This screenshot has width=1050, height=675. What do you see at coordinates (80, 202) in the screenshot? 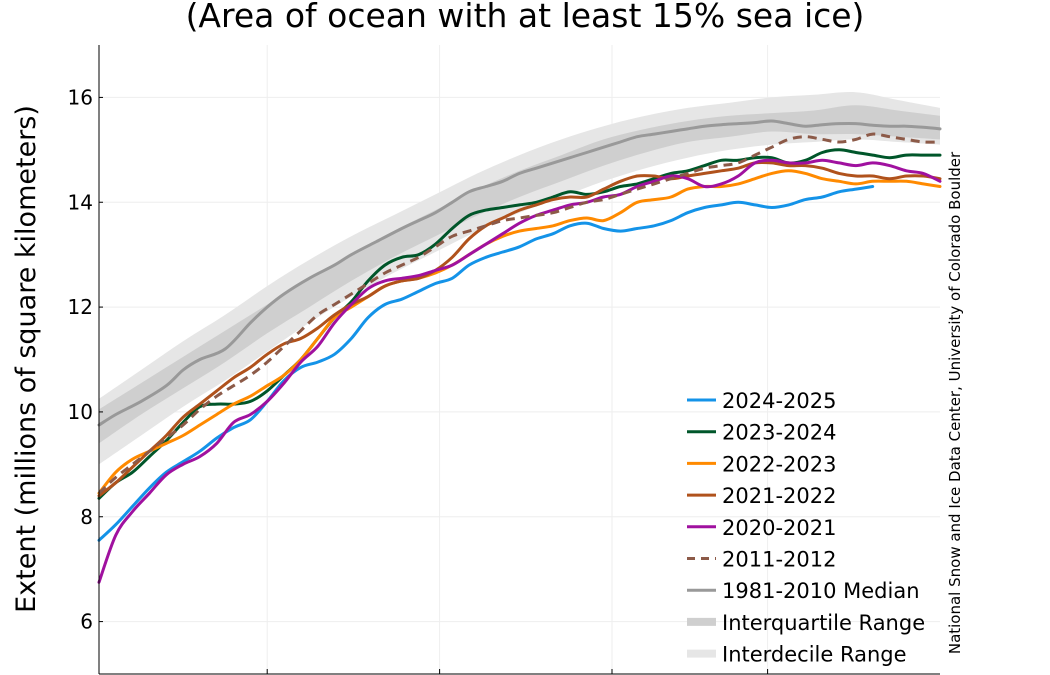
I see `y-tick-label-14: 14` at bounding box center [80, 202].